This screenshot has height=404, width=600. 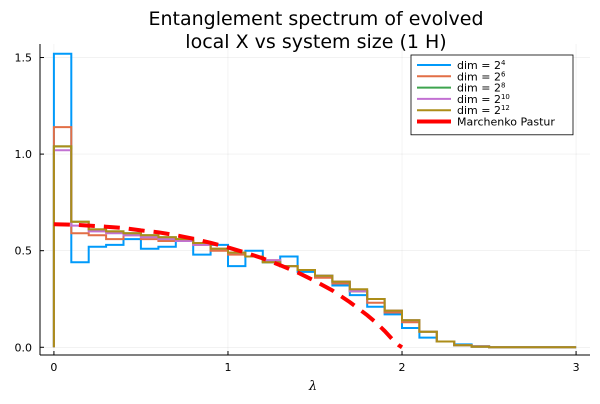 I want to click on legend-label-dim-2-pow-4: dim = 24, so click(x=481, y=65).